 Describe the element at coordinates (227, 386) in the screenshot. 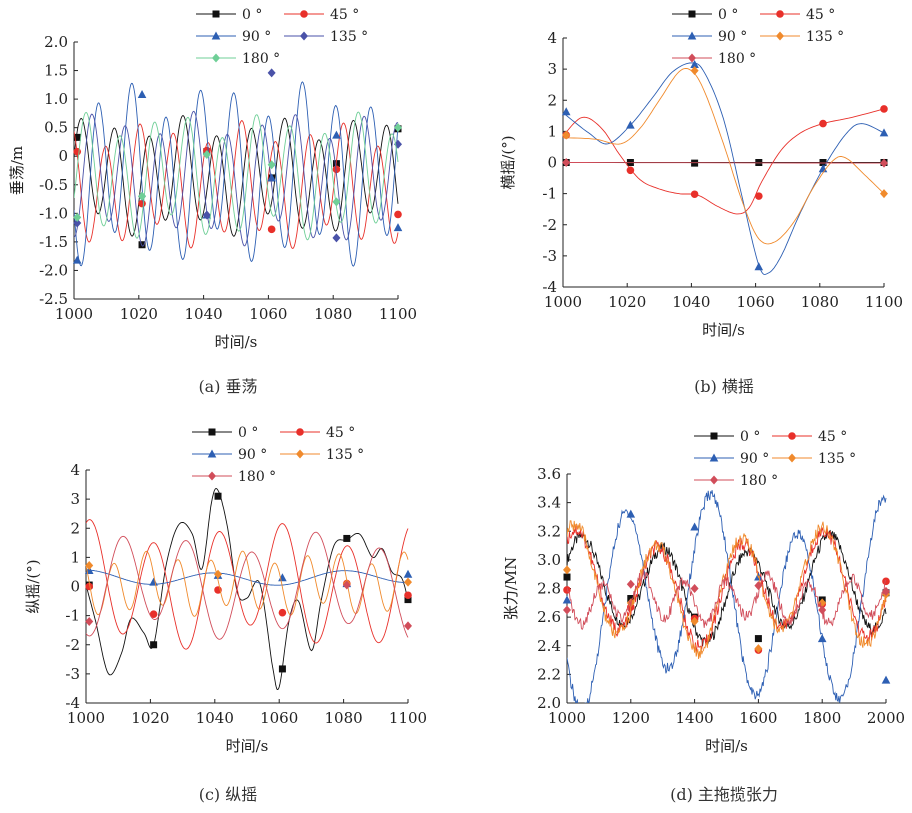

I see `panel-caption: (a) 垂荡` at that location.